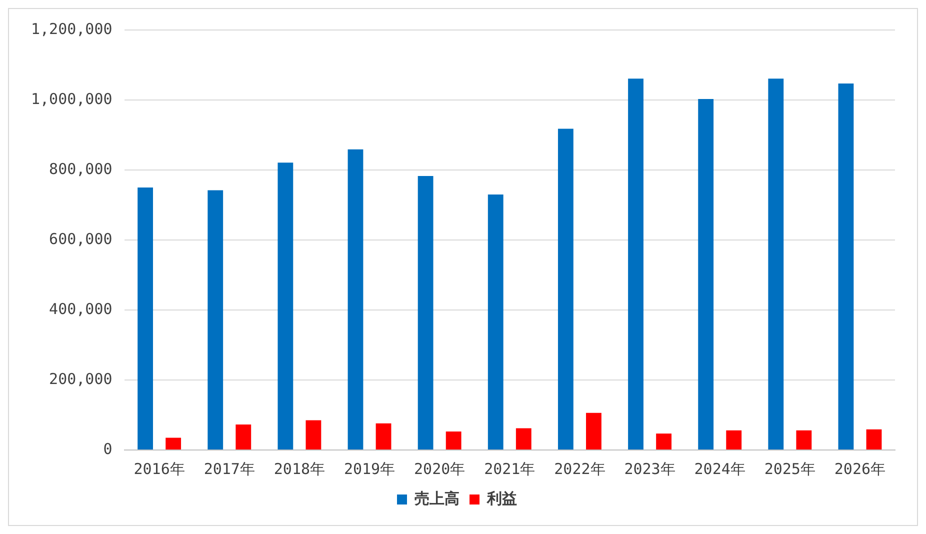 This screenshot has width=926, height=534. I want to click on x-tick-label: 2021年, so click(510, 469).